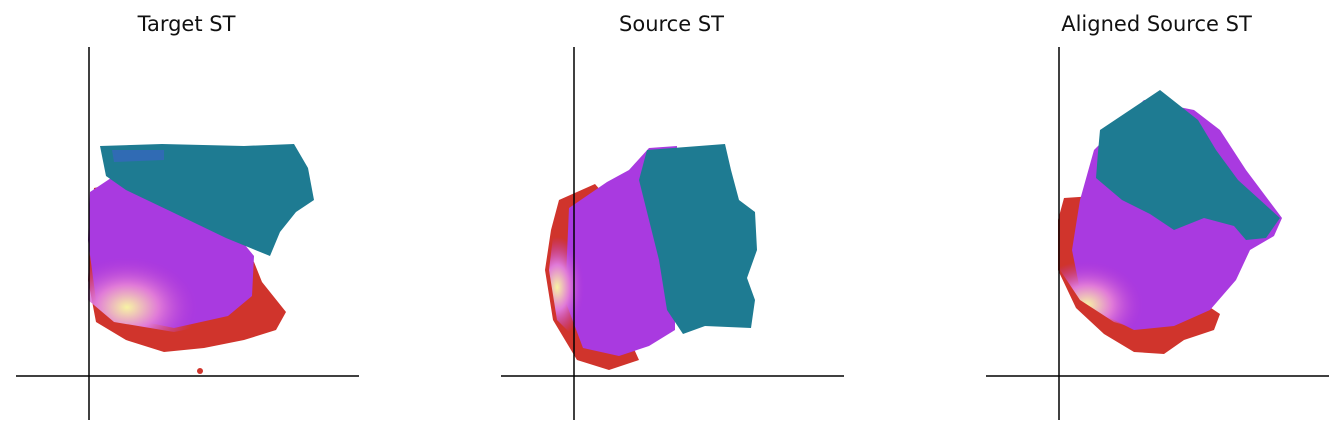 This screenshot has height=435, width=1343. I want to click on stray-spot, so click(200, 371).